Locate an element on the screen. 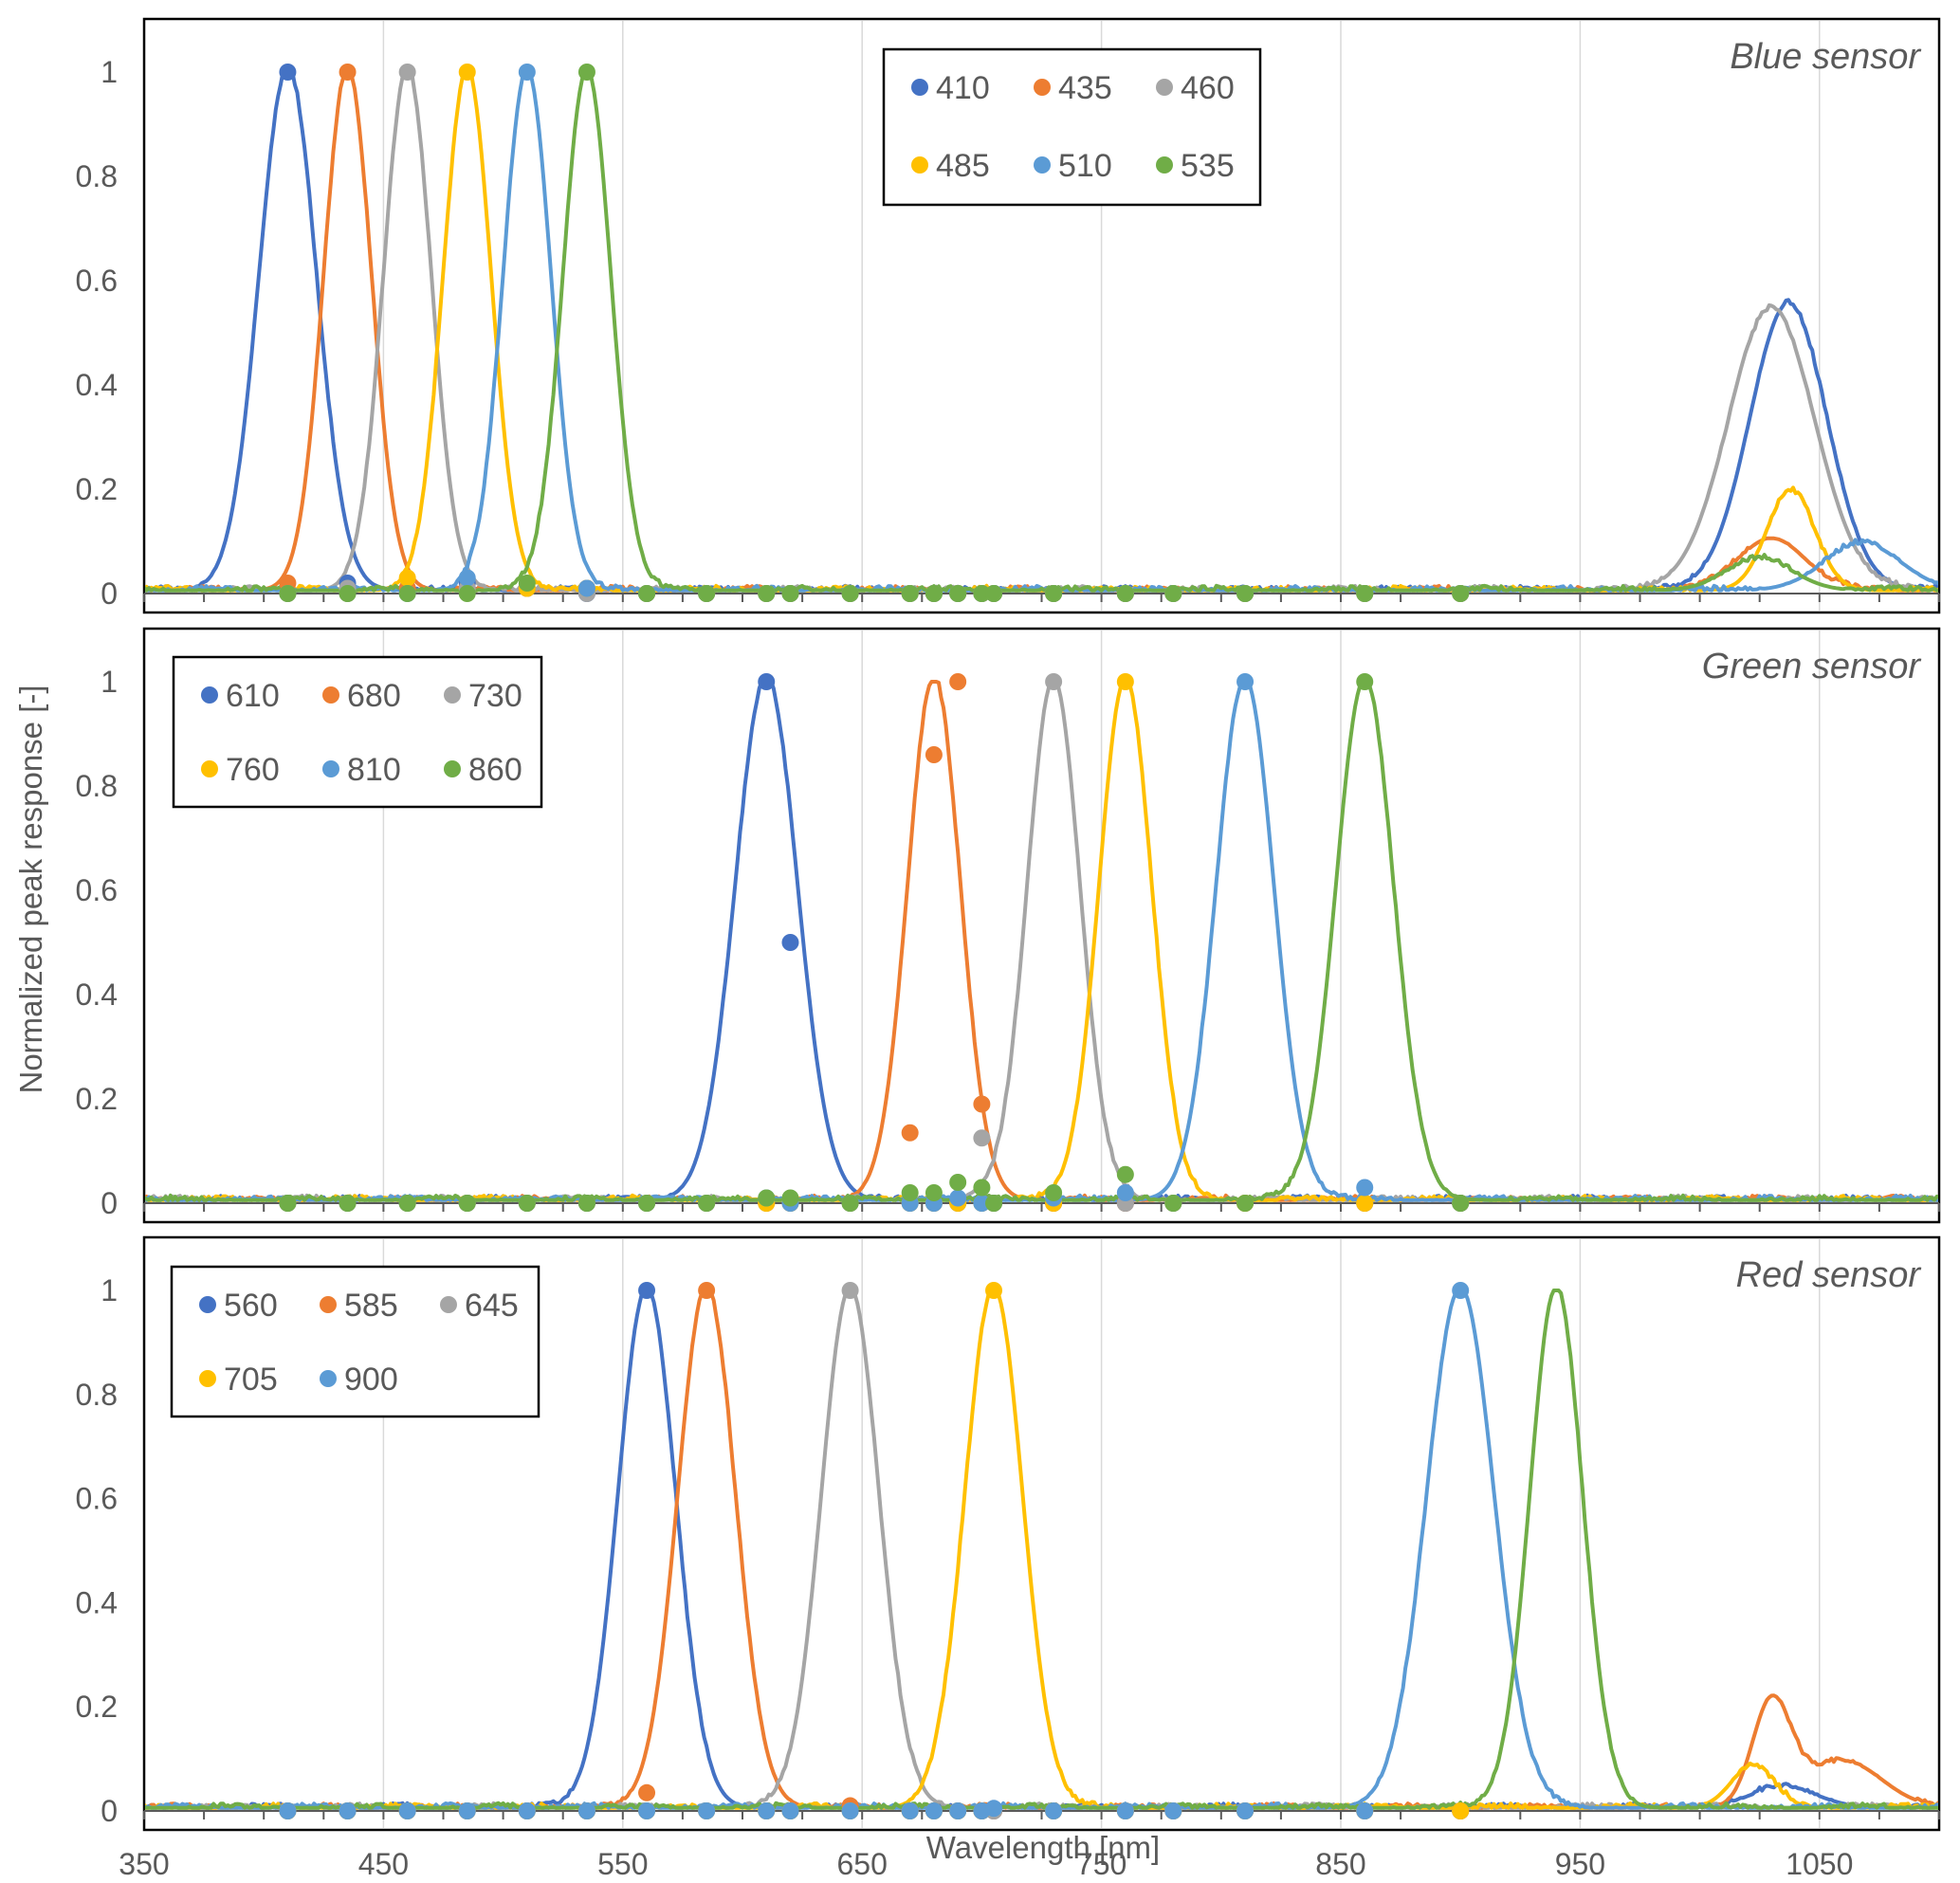 The width and height of the screenshot is (1960, 1883). legend-label: 705 is located at coordinates (251, 1380).